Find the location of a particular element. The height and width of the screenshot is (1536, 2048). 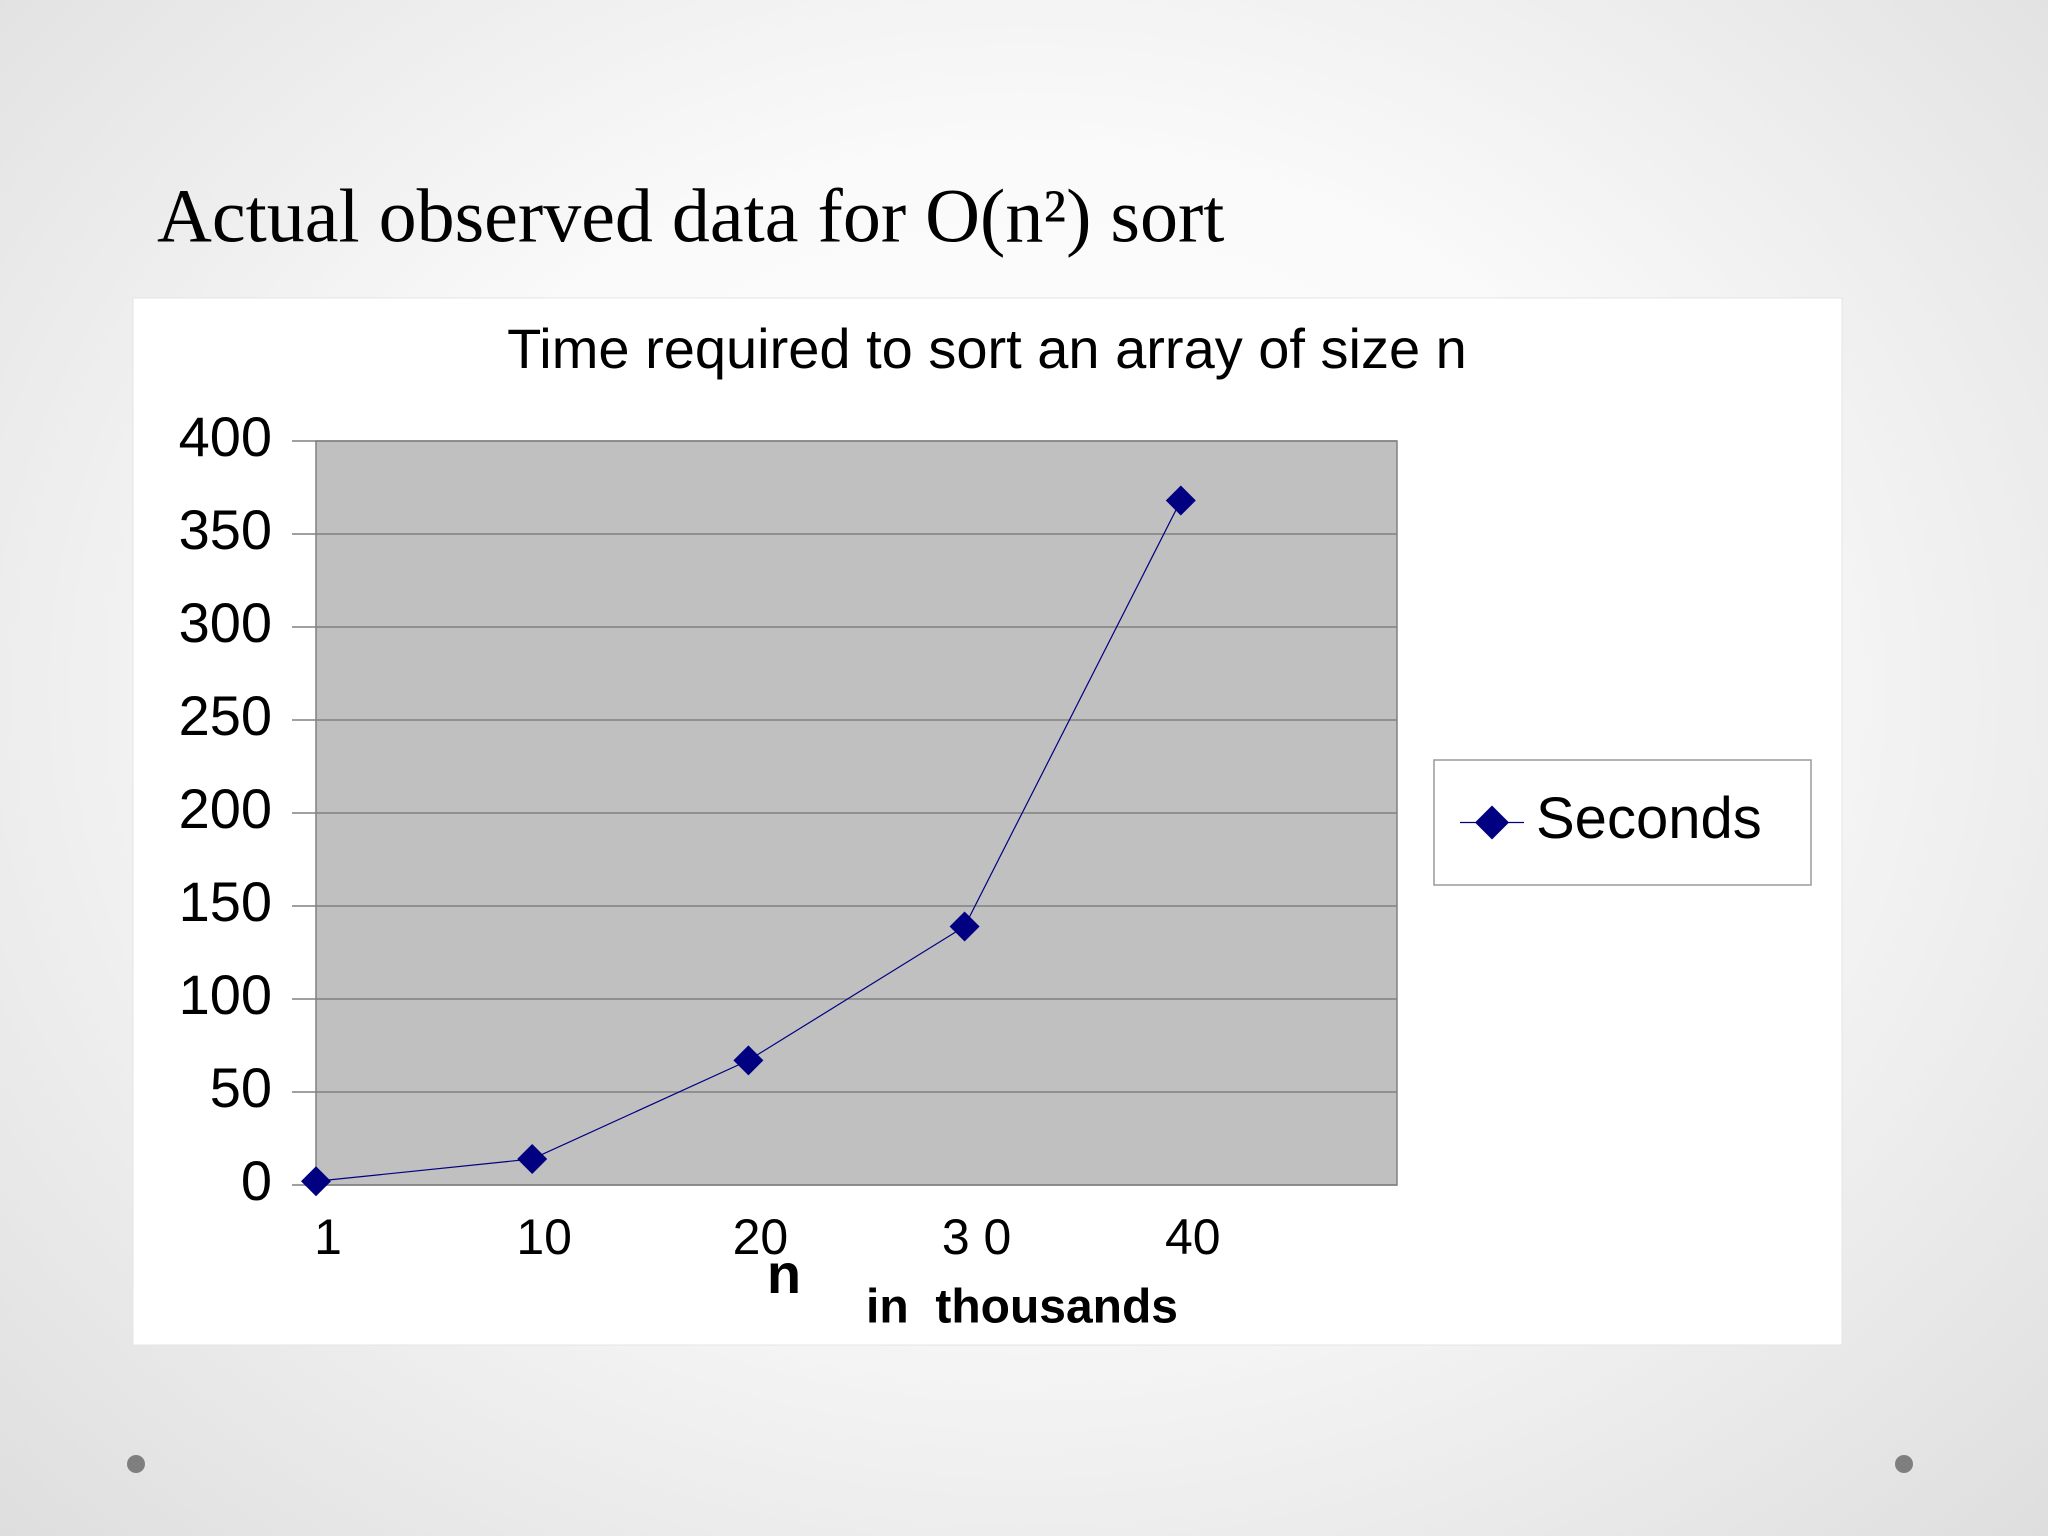

legend-marker is located at coordinates (1492, 822).